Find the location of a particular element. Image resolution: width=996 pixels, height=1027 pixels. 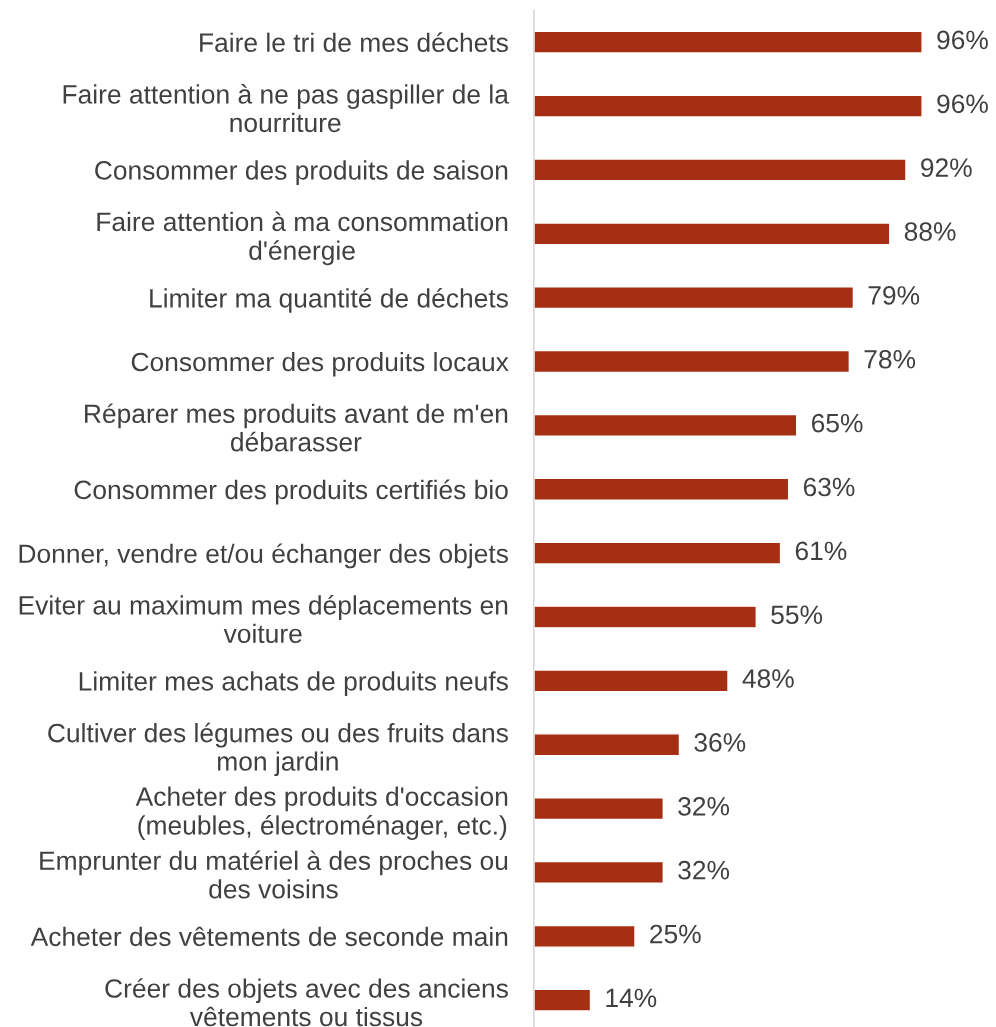

data-label: 25% is located at coordinates (675, 934).